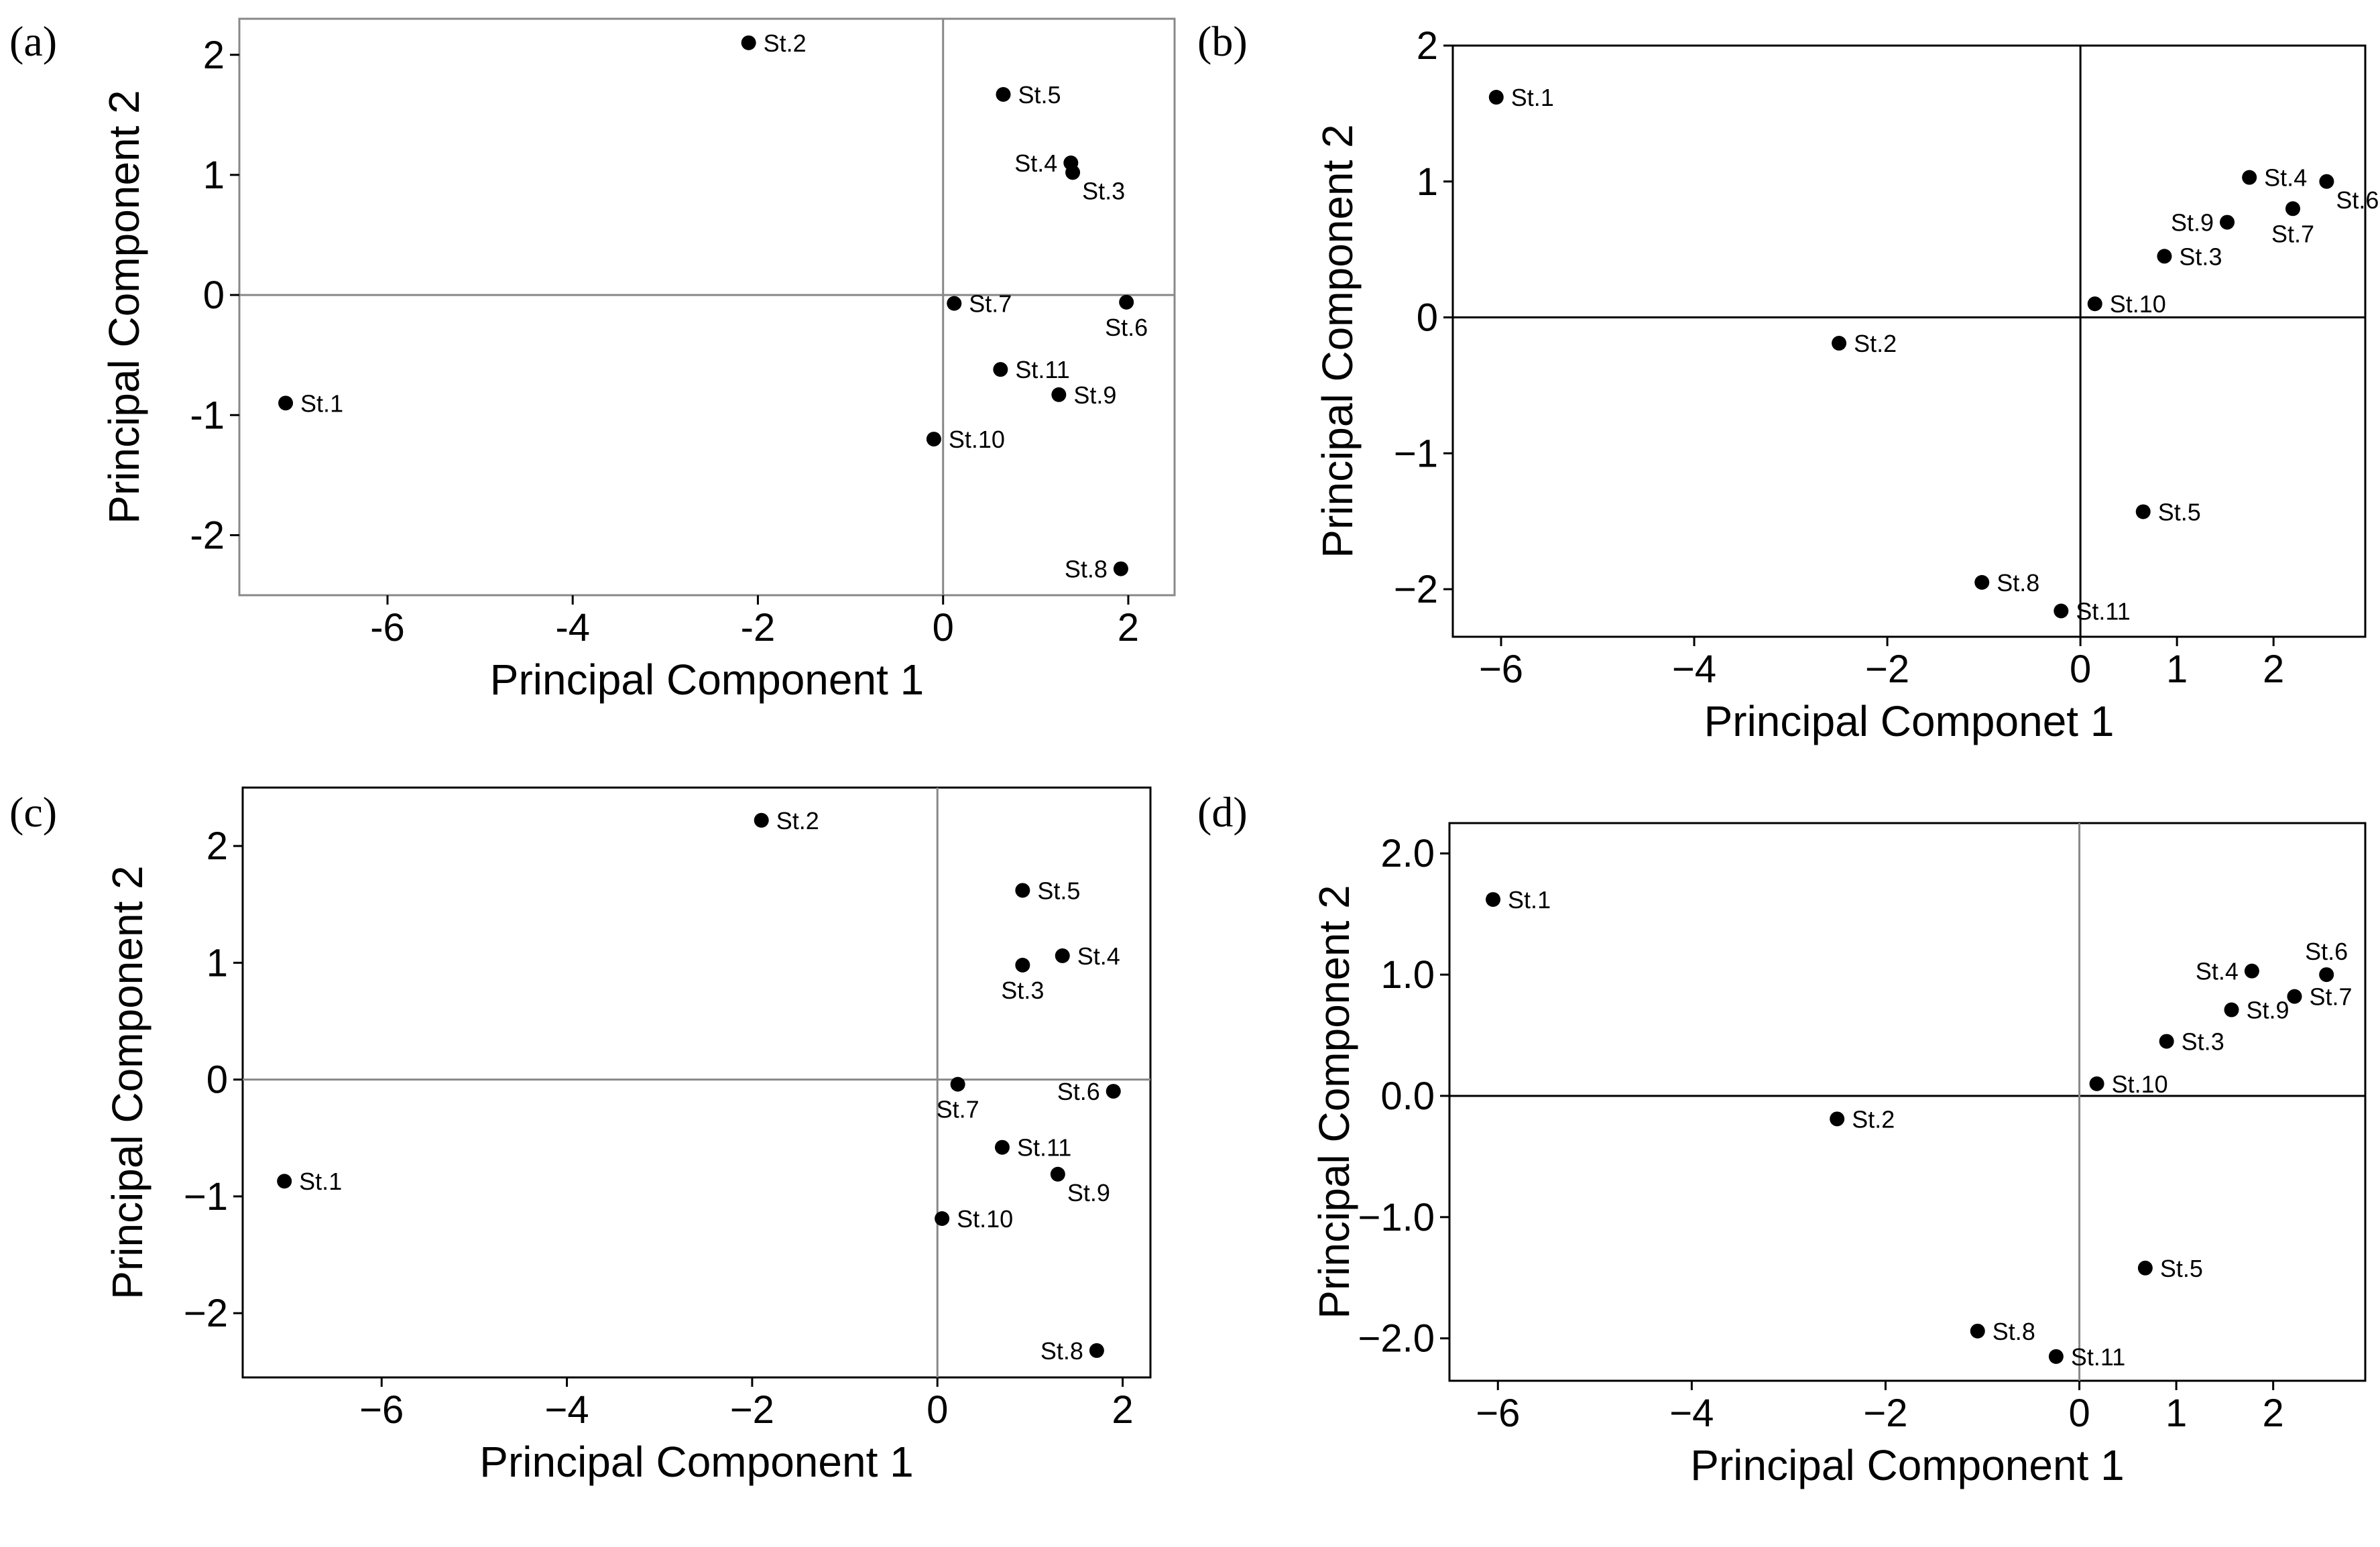 The image size is (2380, 1547). What do you see at coordinates (1397, 1217) in the screenshot?
I see `y-tick-label: −1.0` at bounding box center [1397, 1217].